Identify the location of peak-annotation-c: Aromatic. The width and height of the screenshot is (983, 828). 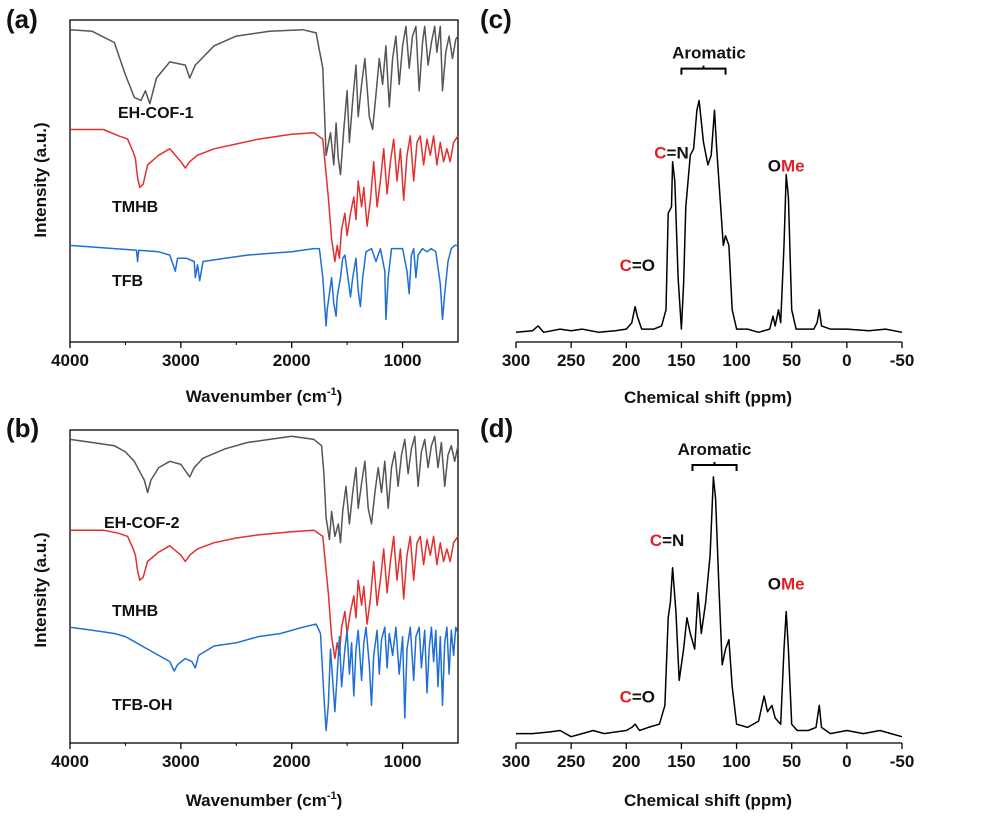
(709, 53).